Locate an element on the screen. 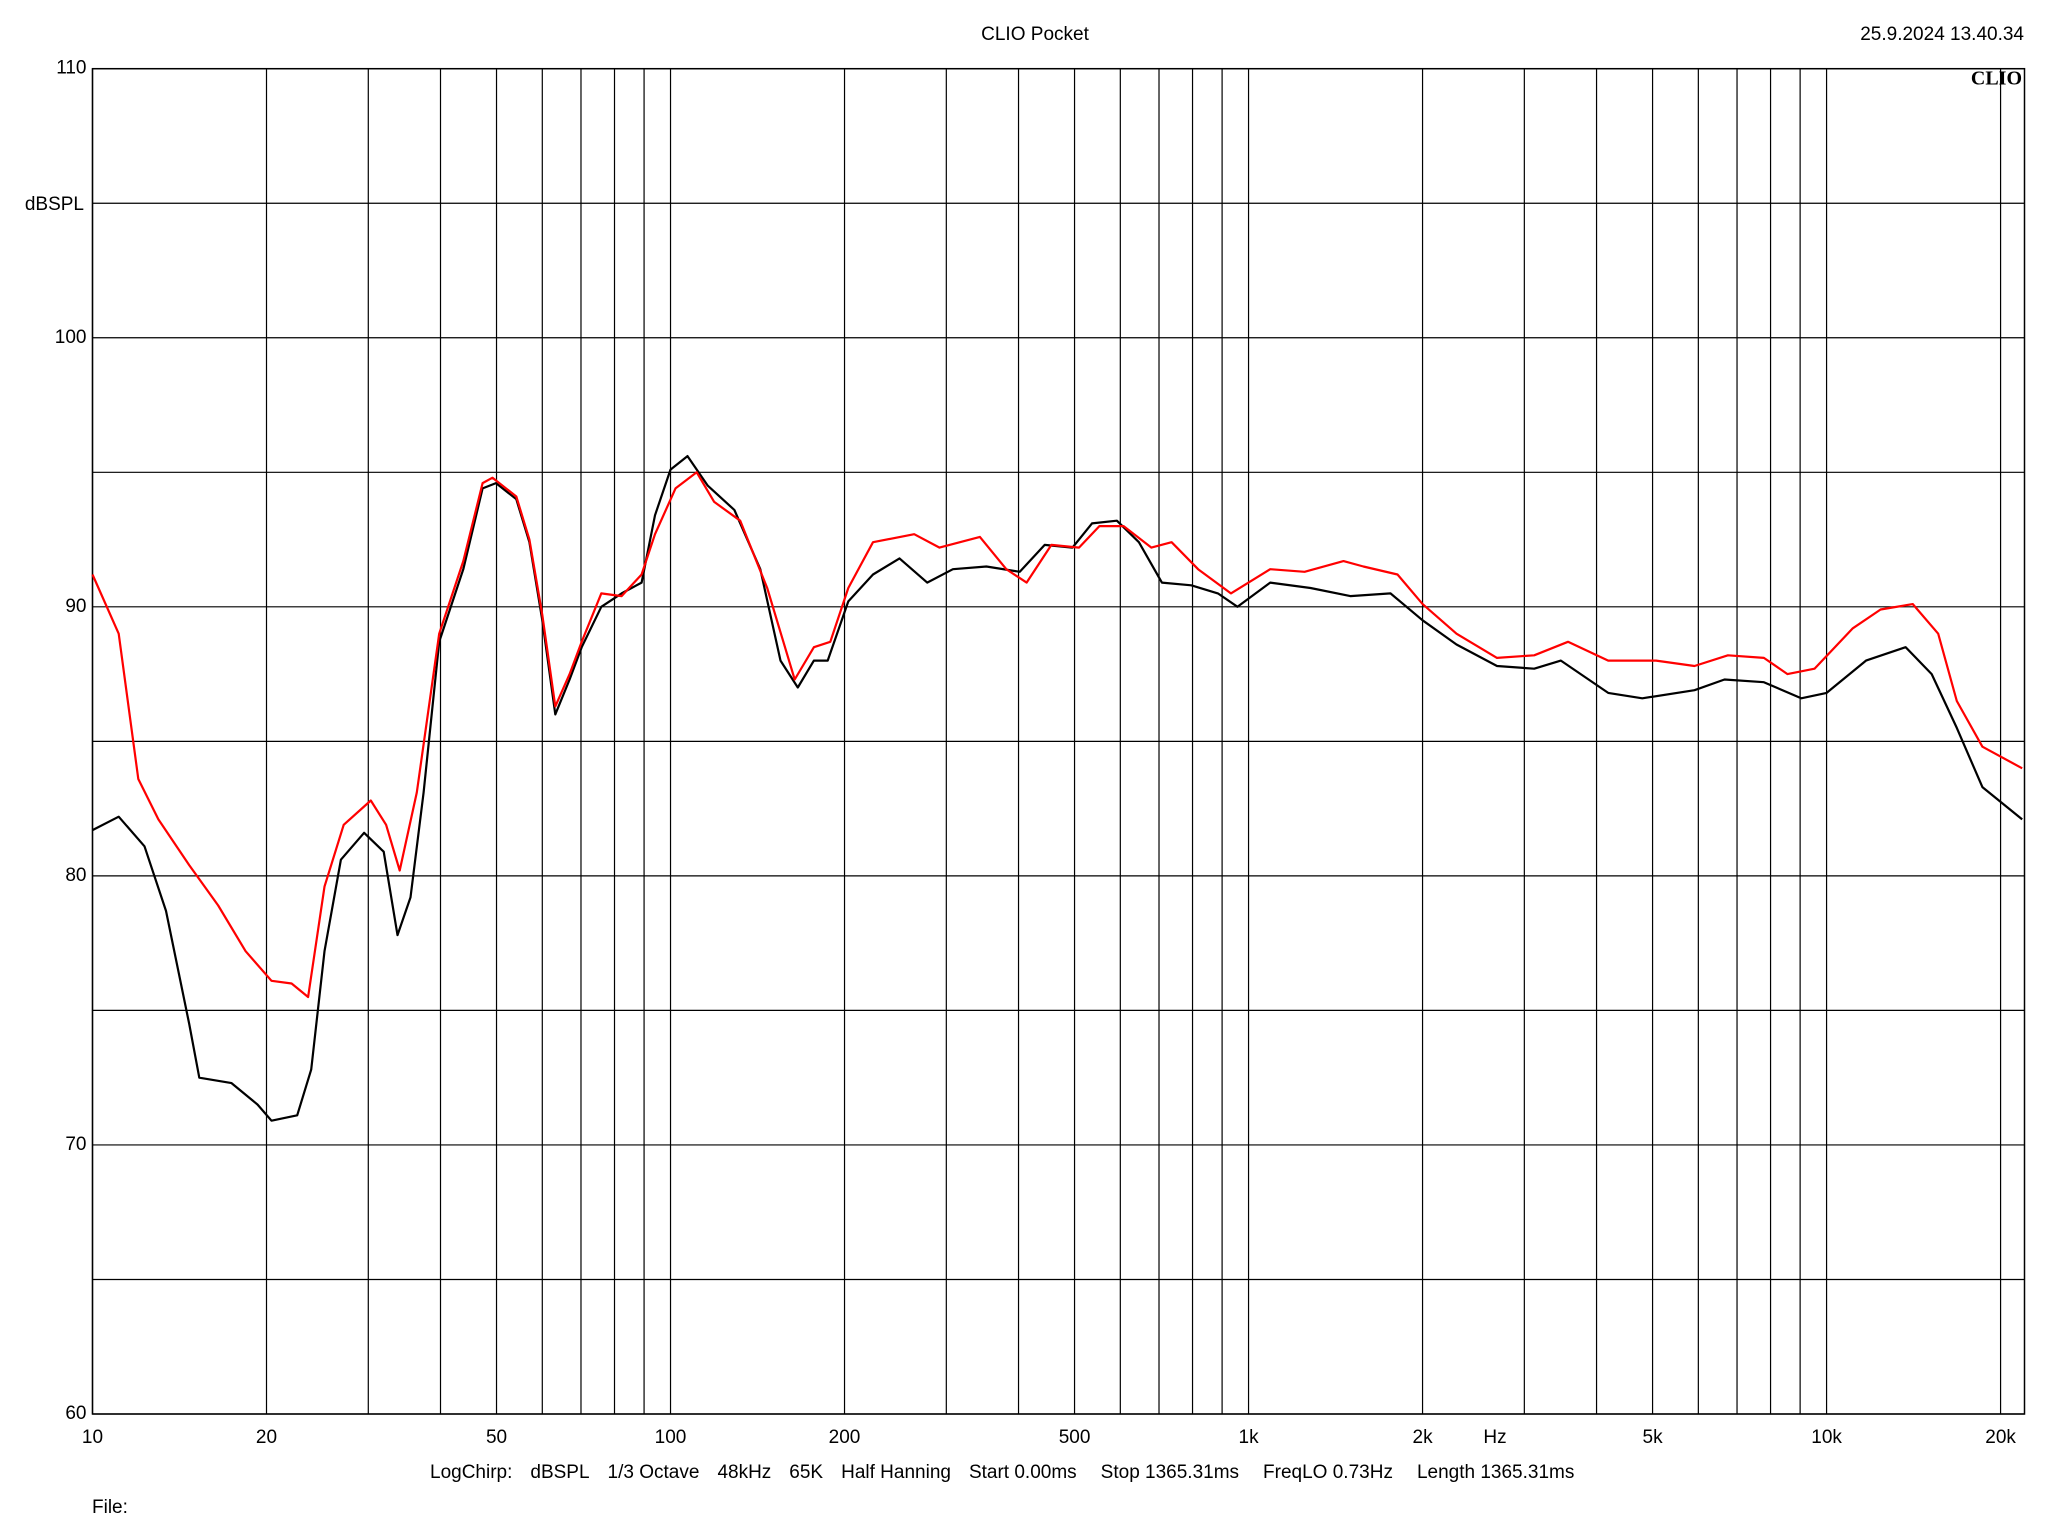 The width and height of the screenshot is (2048, 1536). setting-item: 48kHz is located at coordinates (744, 1472).